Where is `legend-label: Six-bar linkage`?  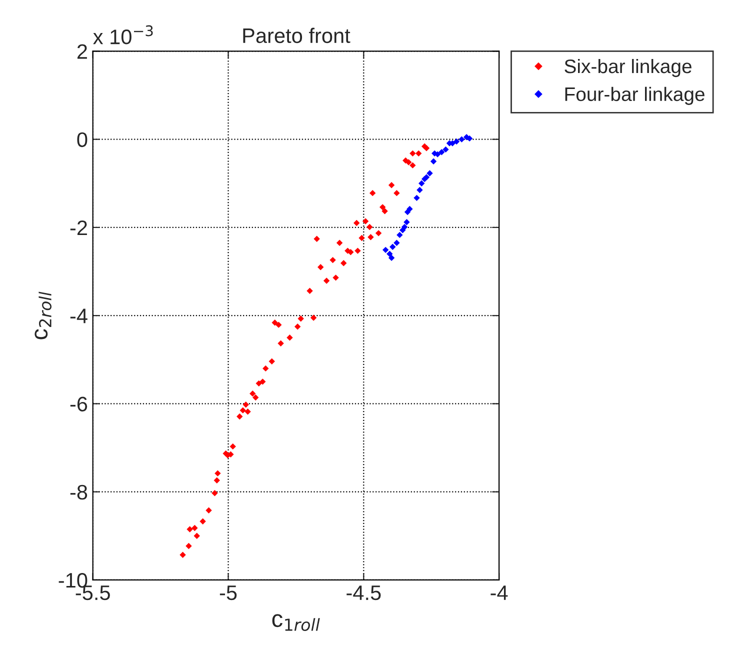 legend-label: Six-bar linkage is located at coordinates (628, 68).